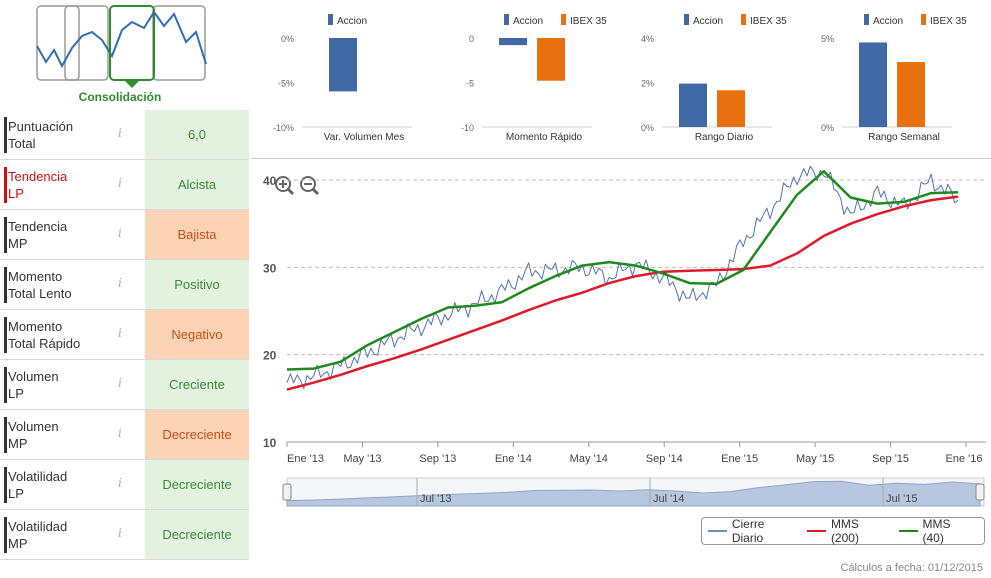  Describe the element at coordinates (362, 459) in the screenshot. I see `x-axis-label: May '13` at that location.